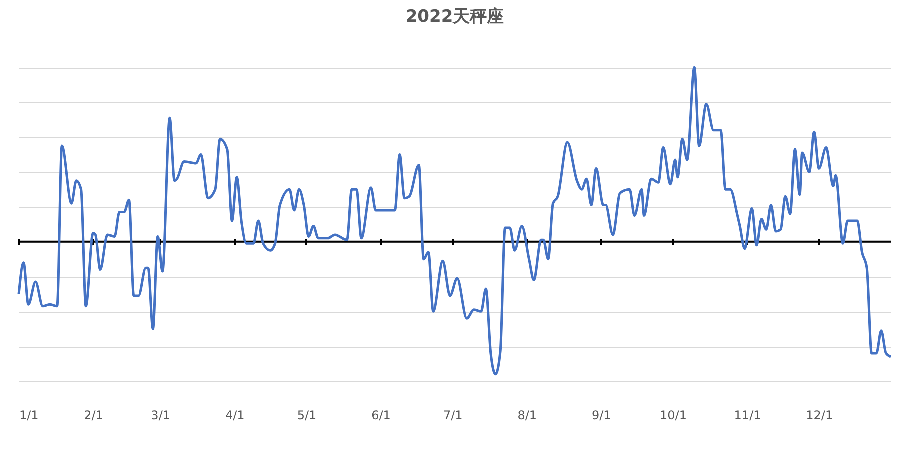  Describe the element at coordinates (455, 17) in the screenshot. I see `chart-title: 2022天秤座` at that location.